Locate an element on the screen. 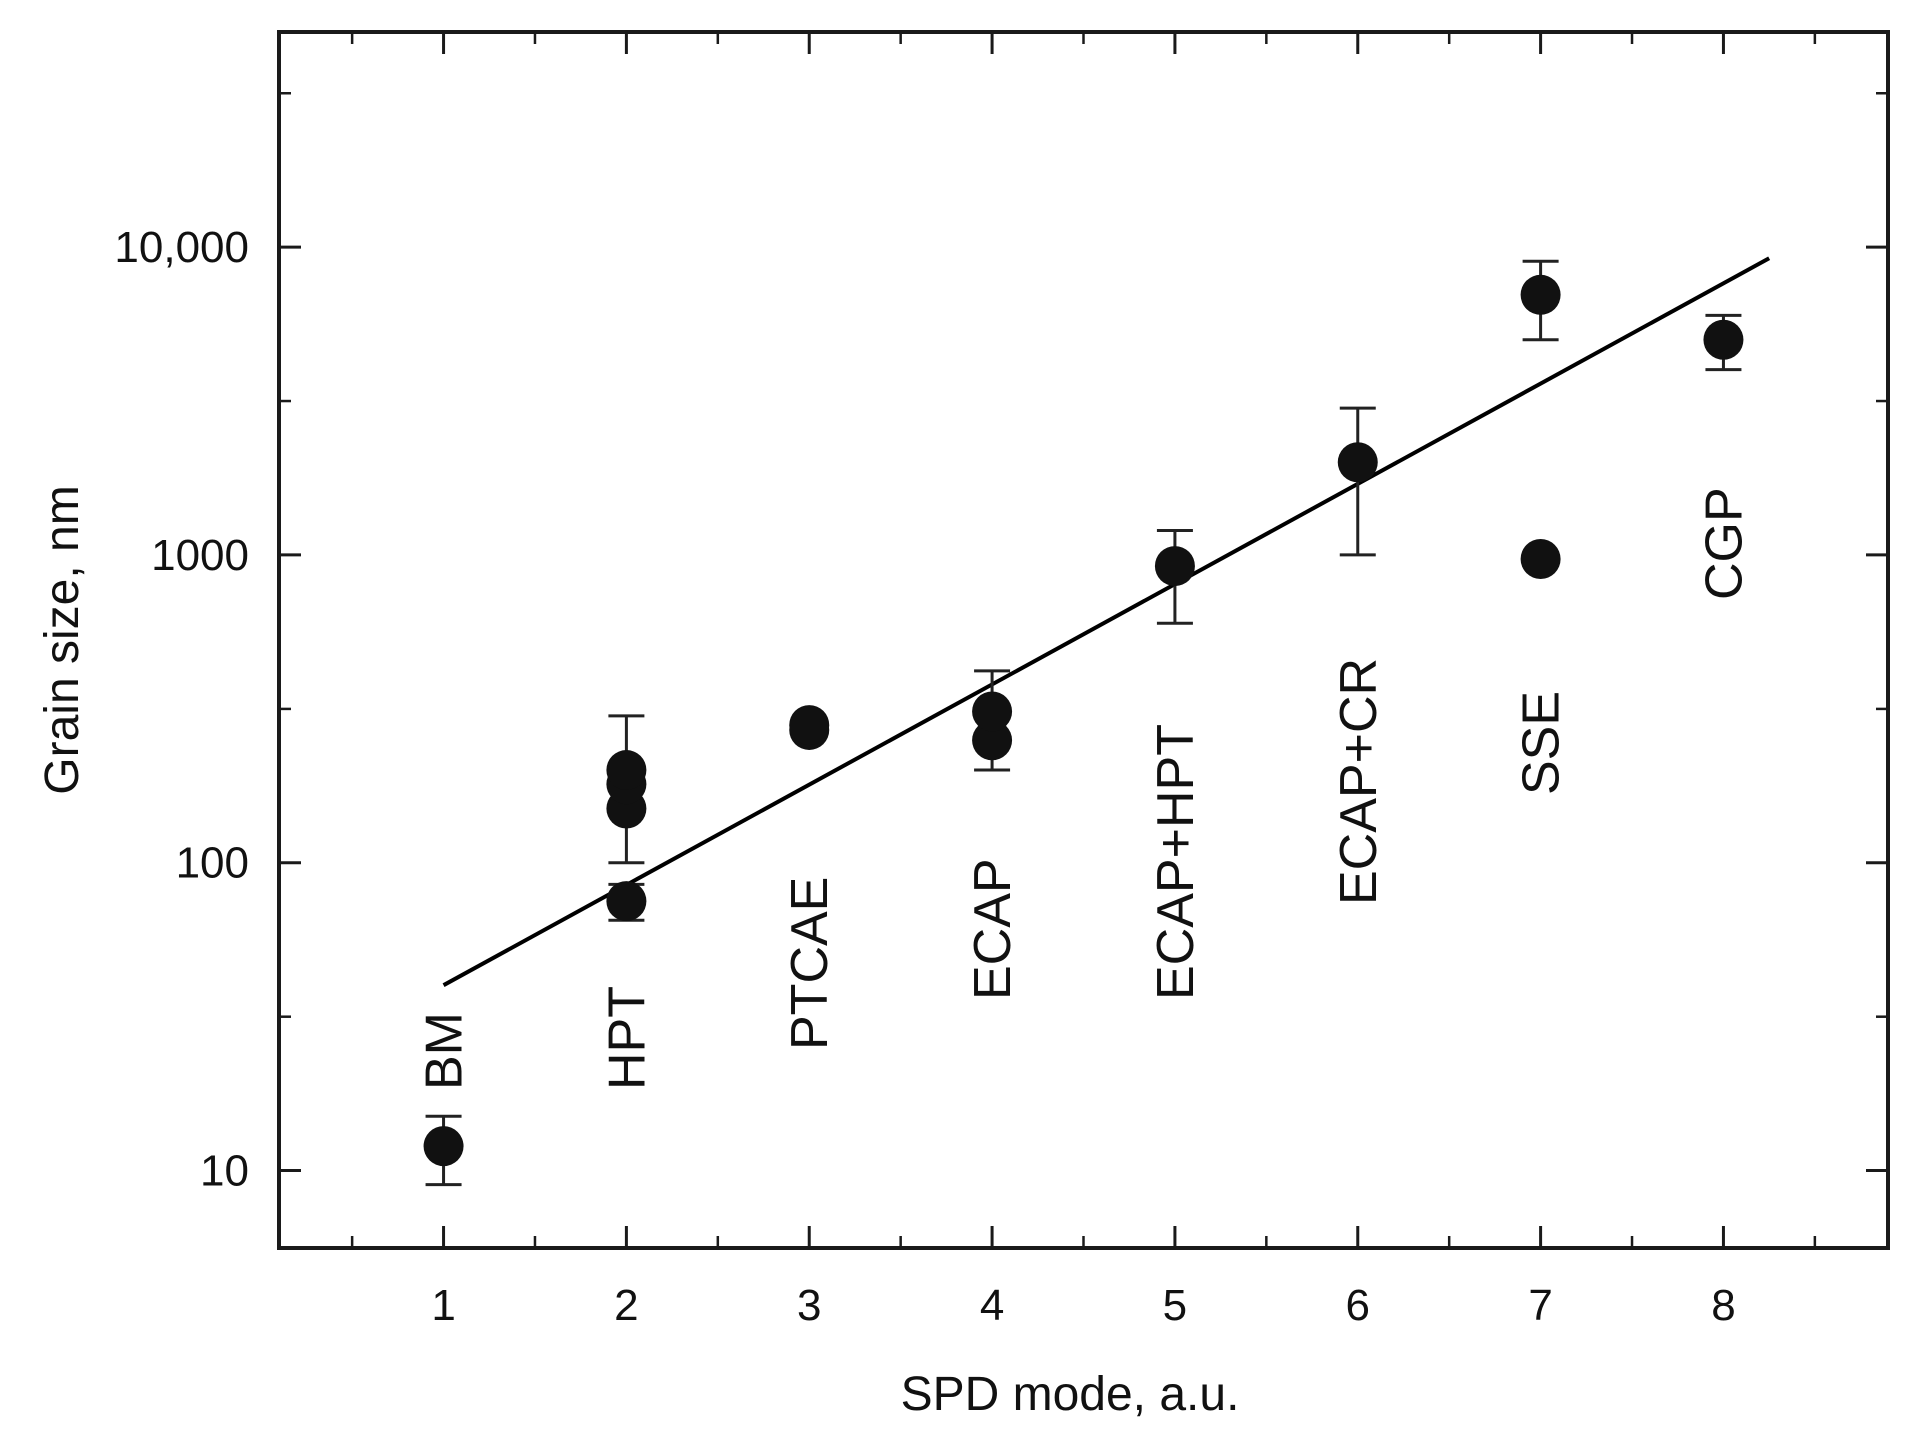 The image size is (1906, 1442). x-tick-label: 7 is located at coordinates (1540, 1305).